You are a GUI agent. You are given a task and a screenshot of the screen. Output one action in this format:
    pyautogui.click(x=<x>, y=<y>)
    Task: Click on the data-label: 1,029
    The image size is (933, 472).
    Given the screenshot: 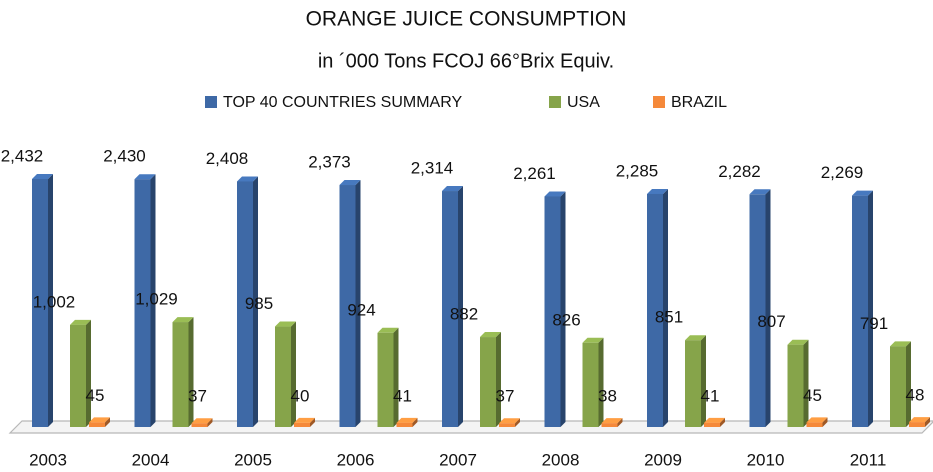 What is the action you would take?
    pyautogui.click(x=156, y=299)
    